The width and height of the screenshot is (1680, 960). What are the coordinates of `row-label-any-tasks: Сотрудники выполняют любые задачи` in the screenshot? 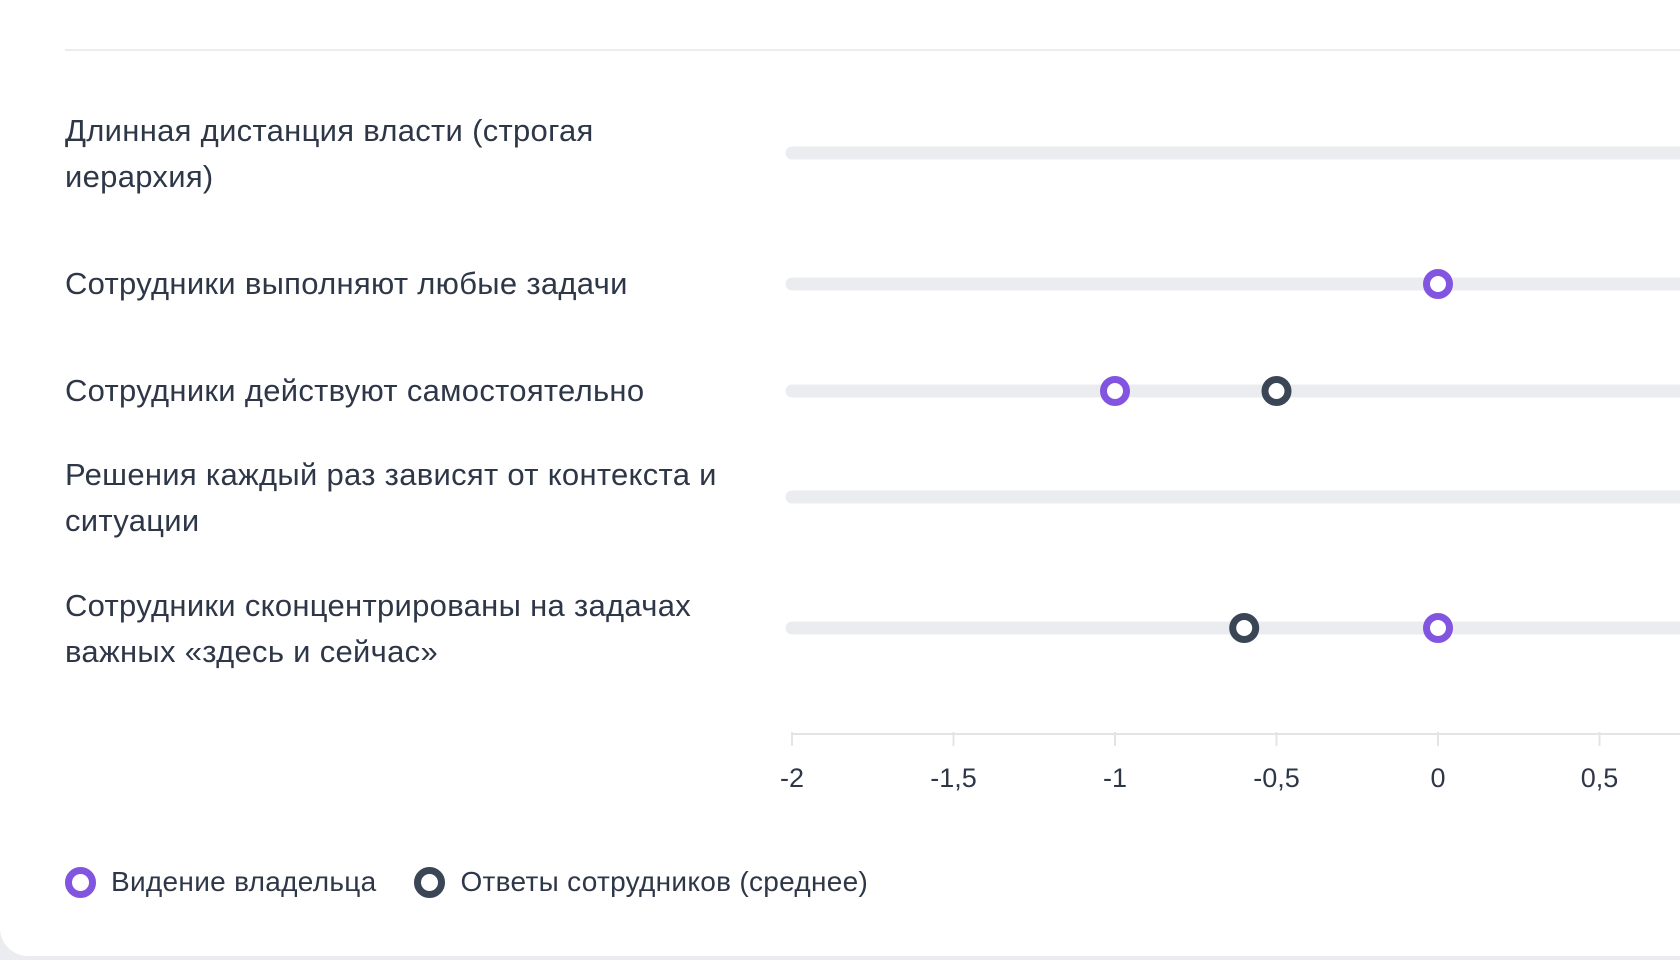 It's located at (346, 283).